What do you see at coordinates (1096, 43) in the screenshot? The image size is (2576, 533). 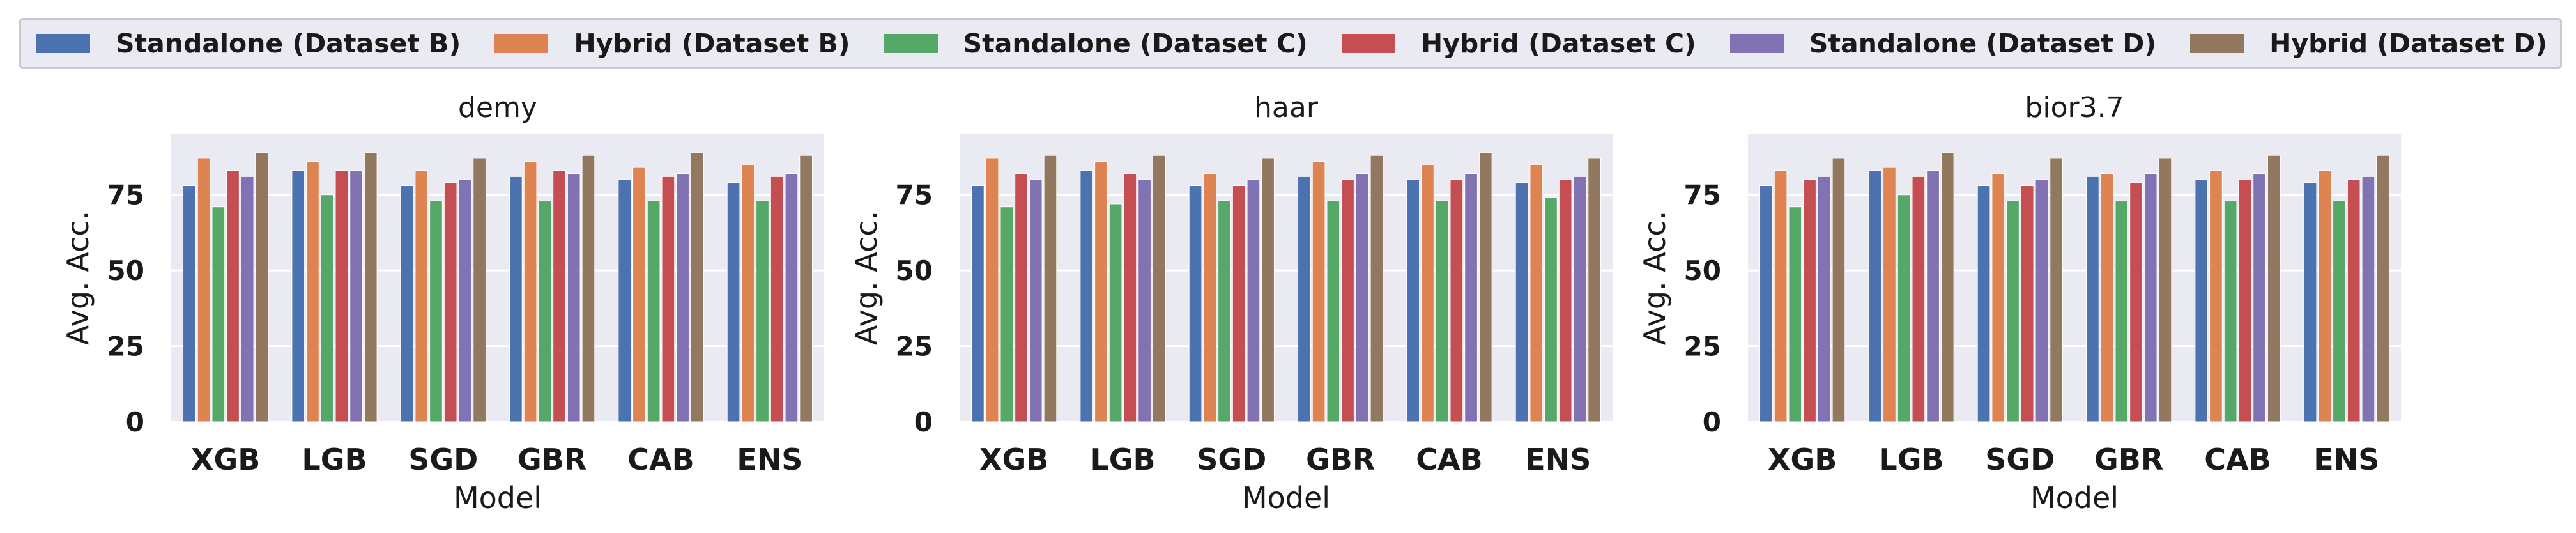 I see `legend-item-standalone-c: Standalone (Dataset C)` at bounding box center [1096, 43].